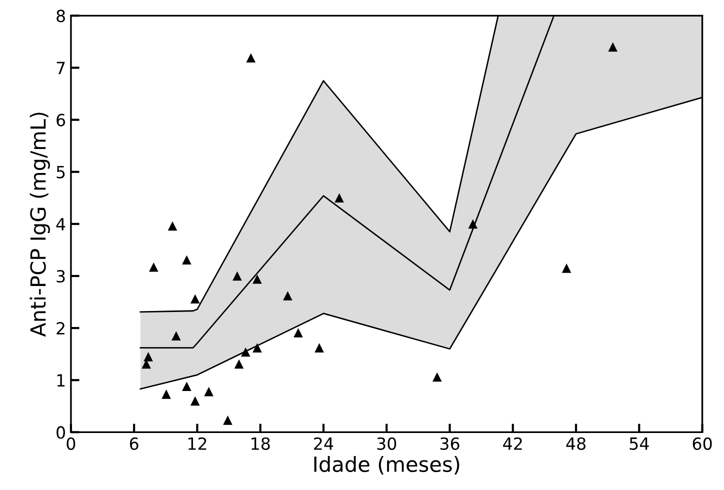 This screenshot has width=724, height=490. Describe the element at coordinates (324, 443) in the screenshot. I see `x-tick-label: 24` at that location.